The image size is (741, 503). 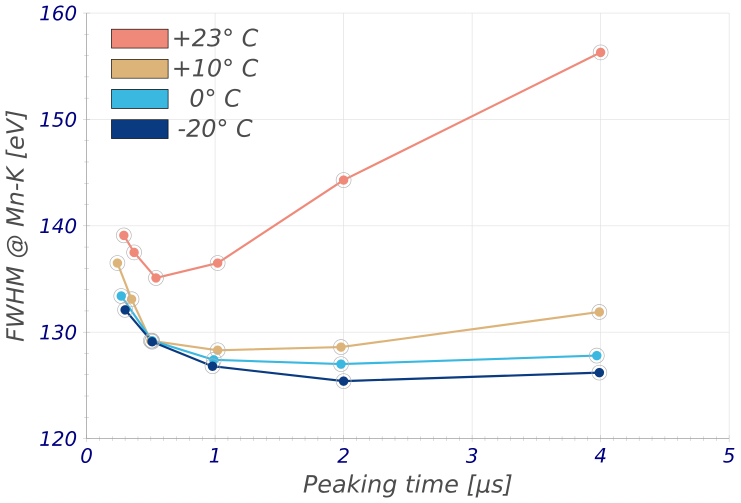 I want to click on legend-label: -20° C, so click(x=215, y=128).